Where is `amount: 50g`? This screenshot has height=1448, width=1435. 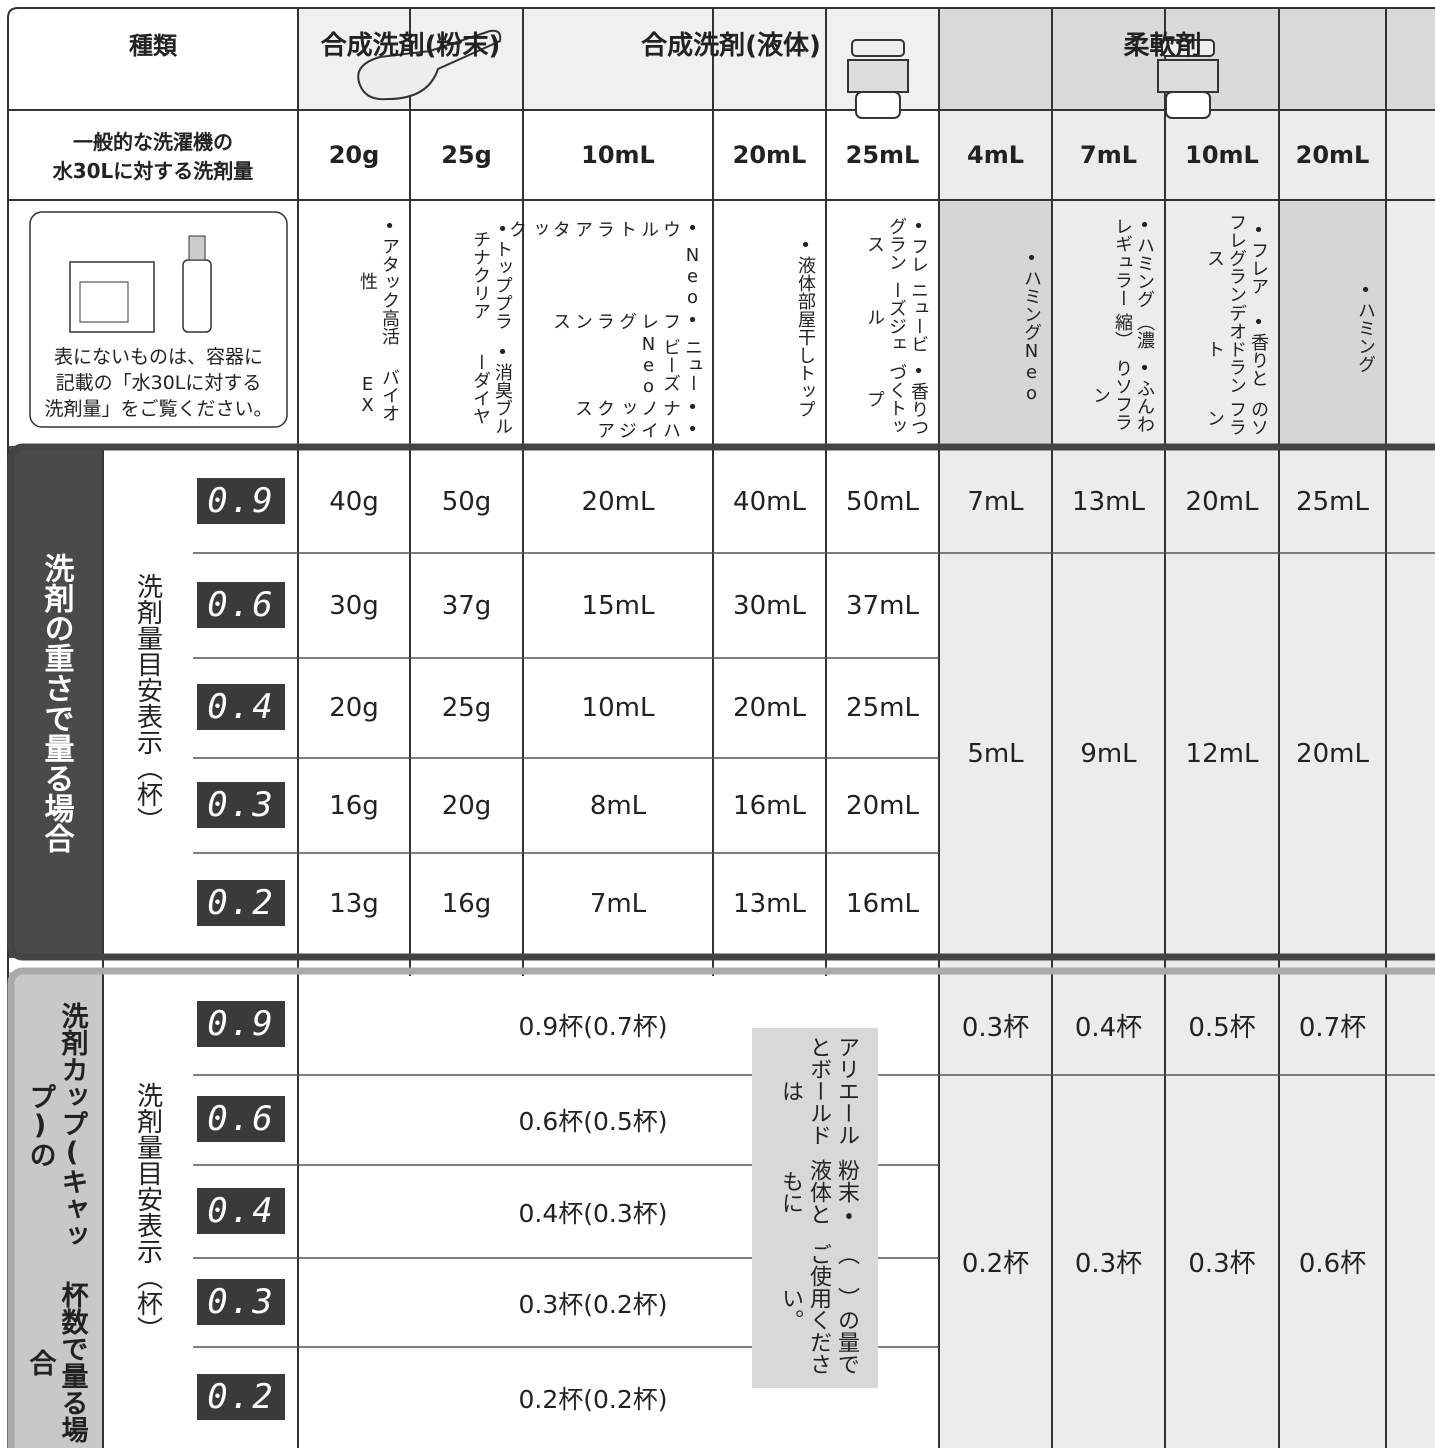
amount: 50g is located at coordinates (466, 501).